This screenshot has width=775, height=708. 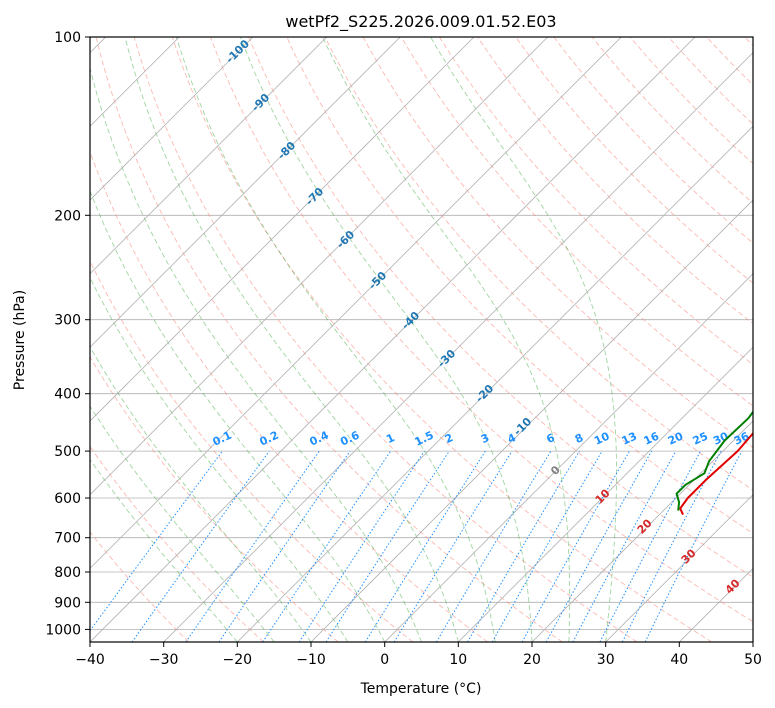 I want to click on mixing-ratio-label: 20, so click(x=676, y=438).